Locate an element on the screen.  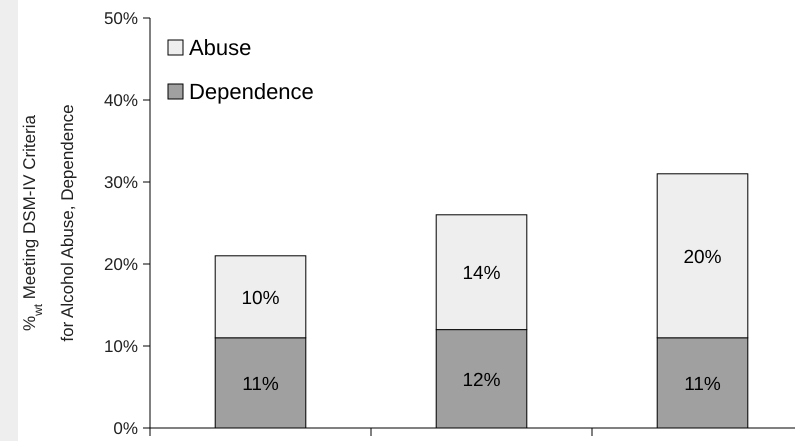
y-tick-label: 20% is located at coordinates (121, 264).